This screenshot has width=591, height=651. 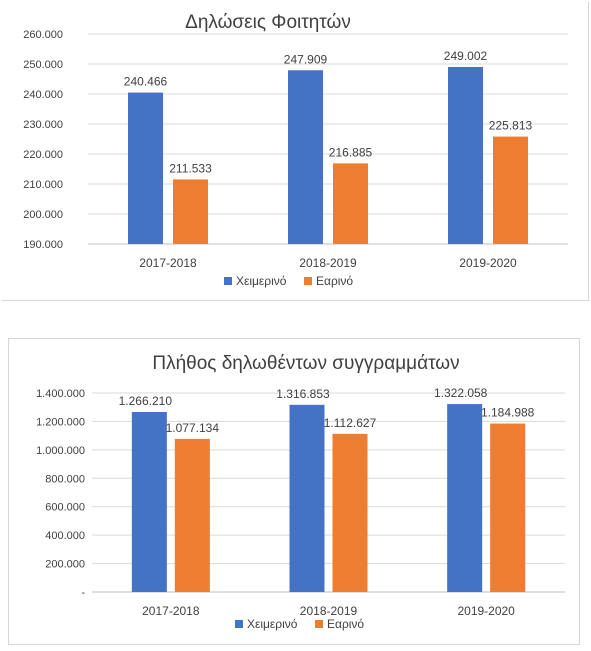 I want to click on y-tick-label: 190.000, so click(x=43, y=245).